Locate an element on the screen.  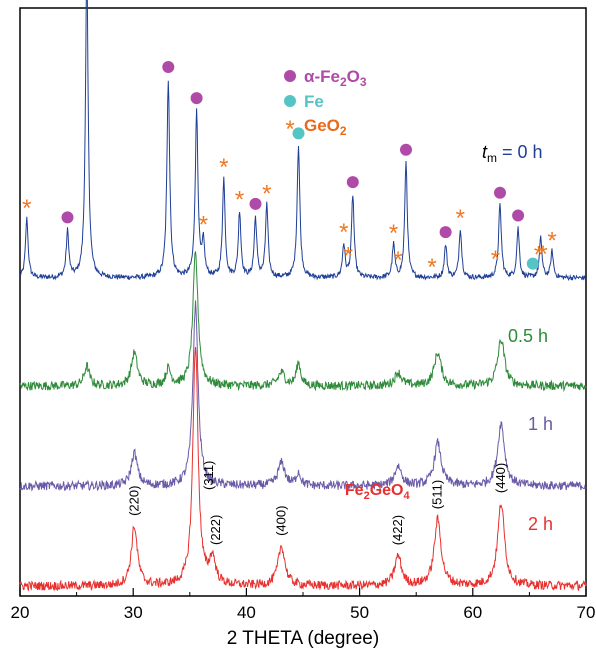
series-label-1h: 1 h is located at coordinates (540, 424).